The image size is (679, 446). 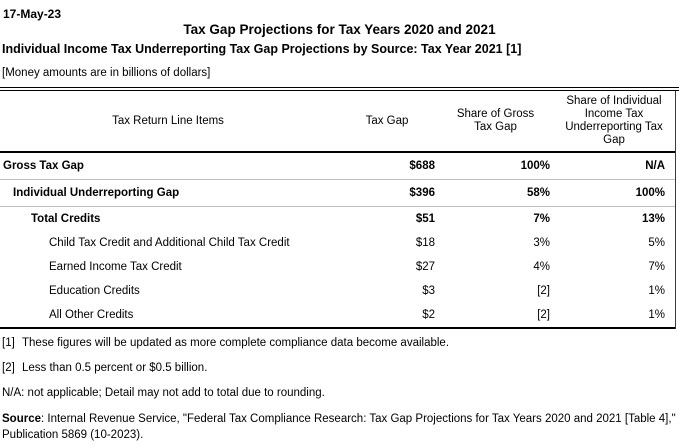 I want to click on share-underreporting-value: N/A, so click(x=655, y=166).